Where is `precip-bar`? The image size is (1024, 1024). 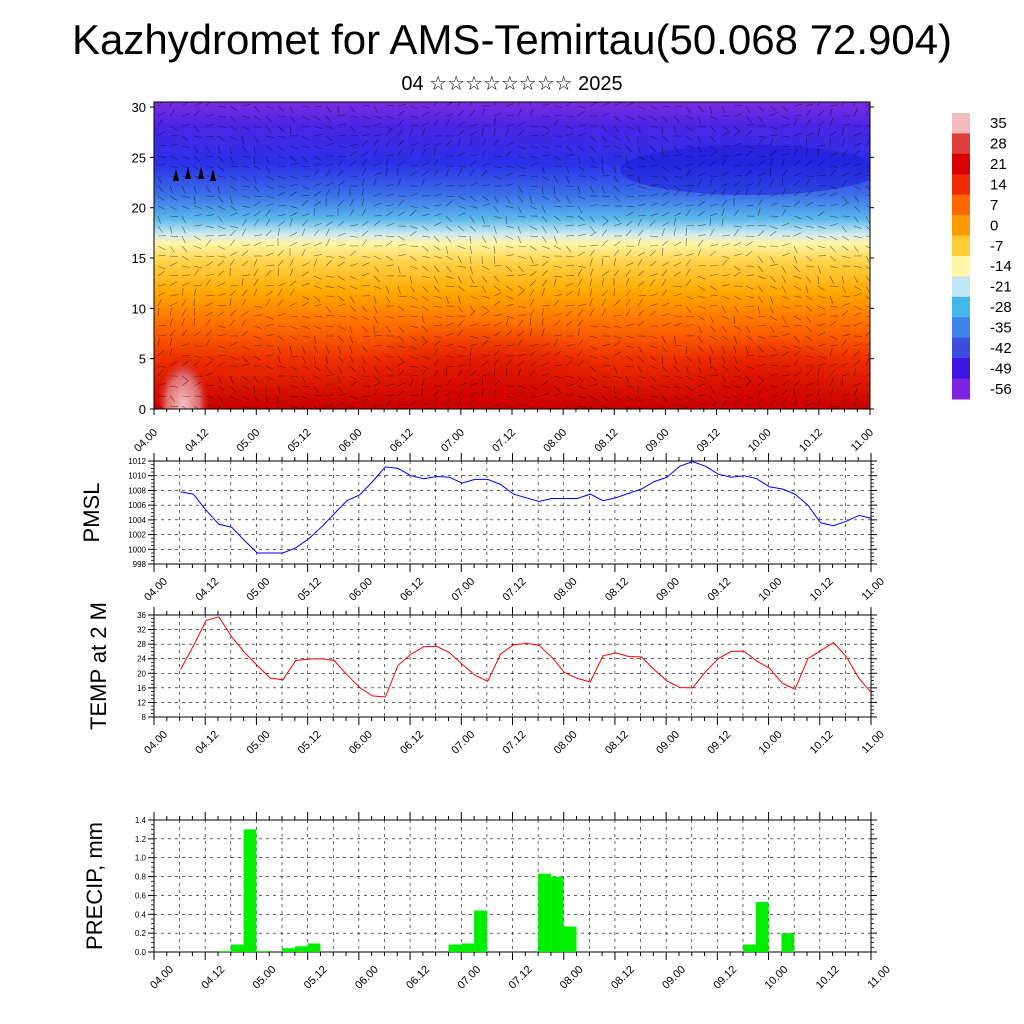
precip-bar is located at coordinates (301, 949).